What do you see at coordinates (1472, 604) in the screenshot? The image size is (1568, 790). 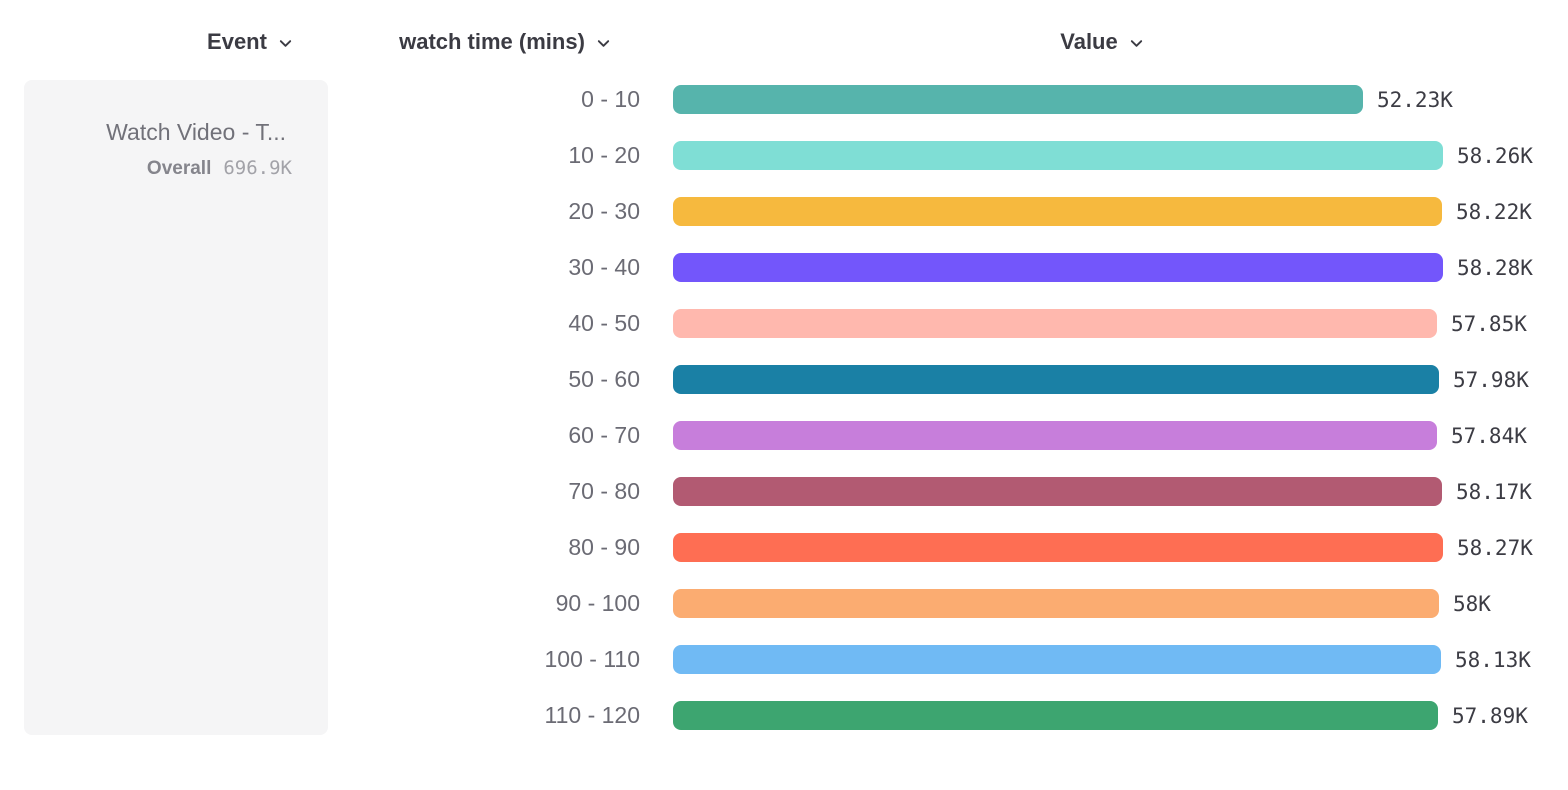 I see `value-label: 58K` at bounding box center [1472, 604].